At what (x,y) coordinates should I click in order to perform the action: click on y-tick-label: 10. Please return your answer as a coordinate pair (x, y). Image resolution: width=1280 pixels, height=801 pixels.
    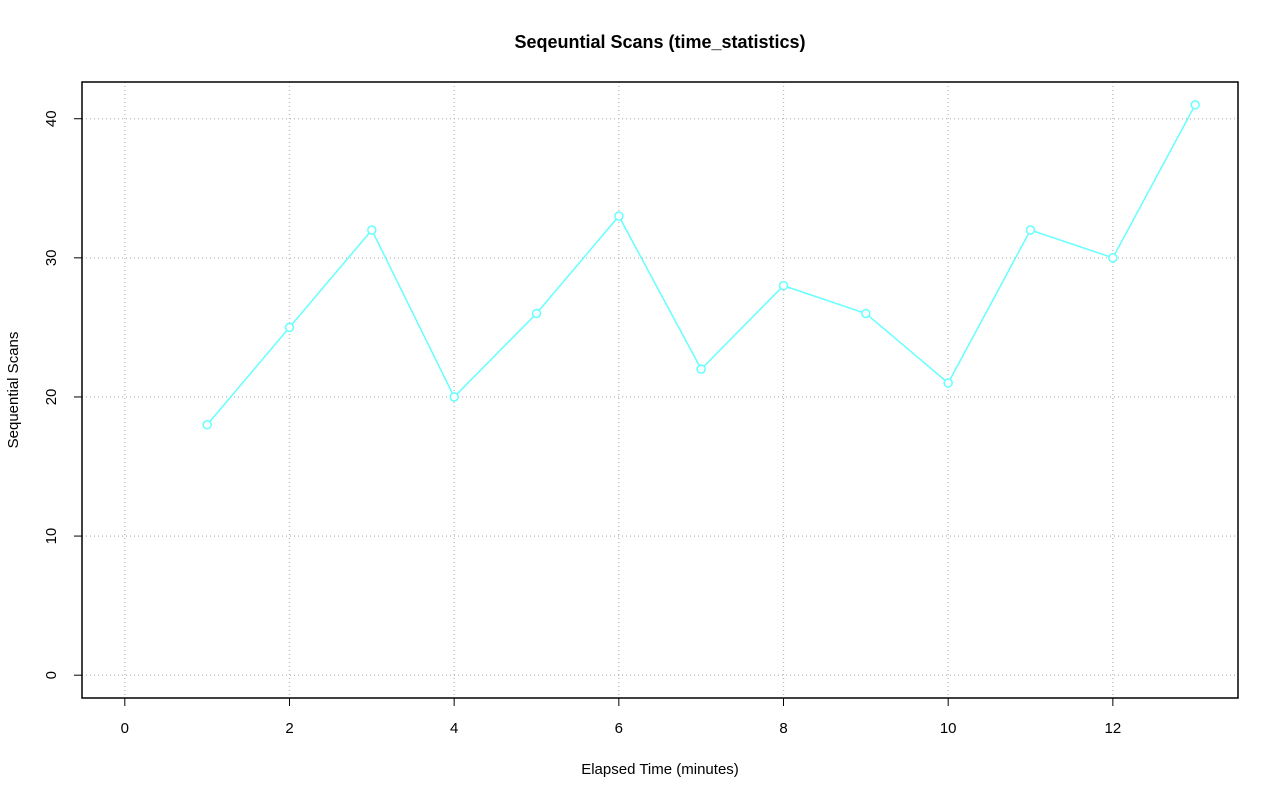
    Looking at the image, I should click on (51, 536).